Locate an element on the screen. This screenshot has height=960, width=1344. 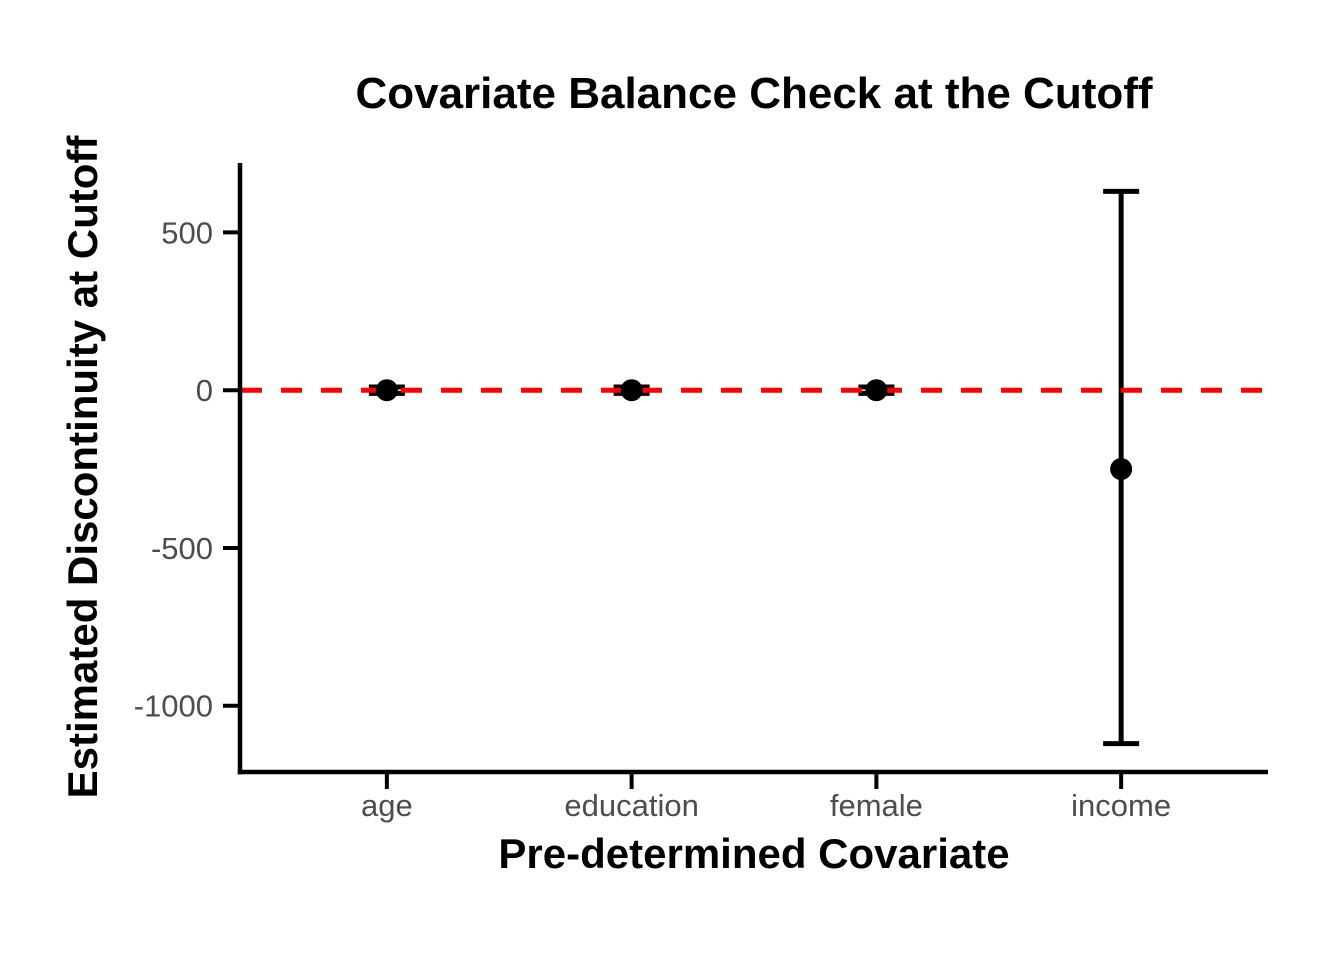
x-axis-ticks: age education female income is located at coordinates (766, 797).